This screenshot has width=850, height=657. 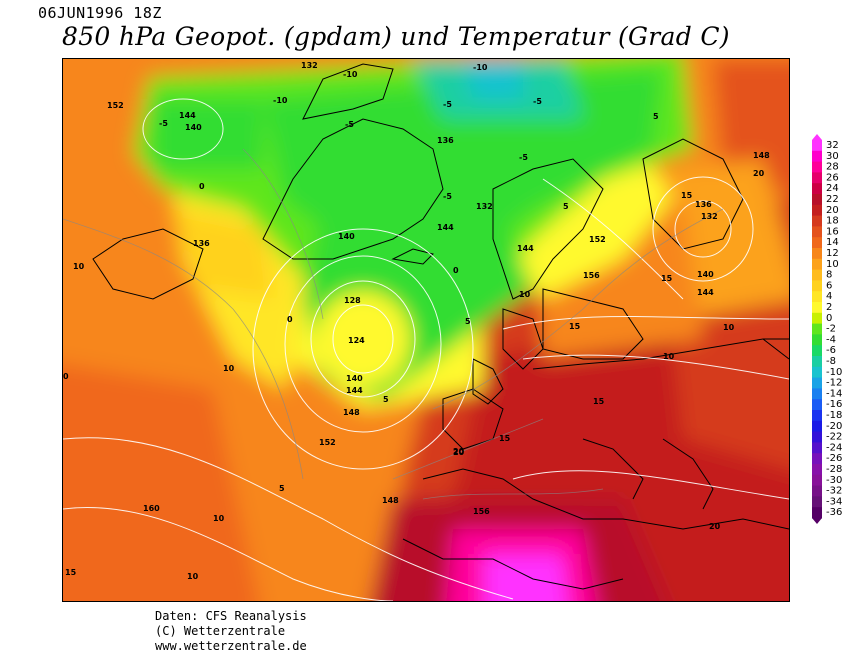 I want to click on map-datestamp: 06JUN1996 18Z, so click(x=100, y=13).